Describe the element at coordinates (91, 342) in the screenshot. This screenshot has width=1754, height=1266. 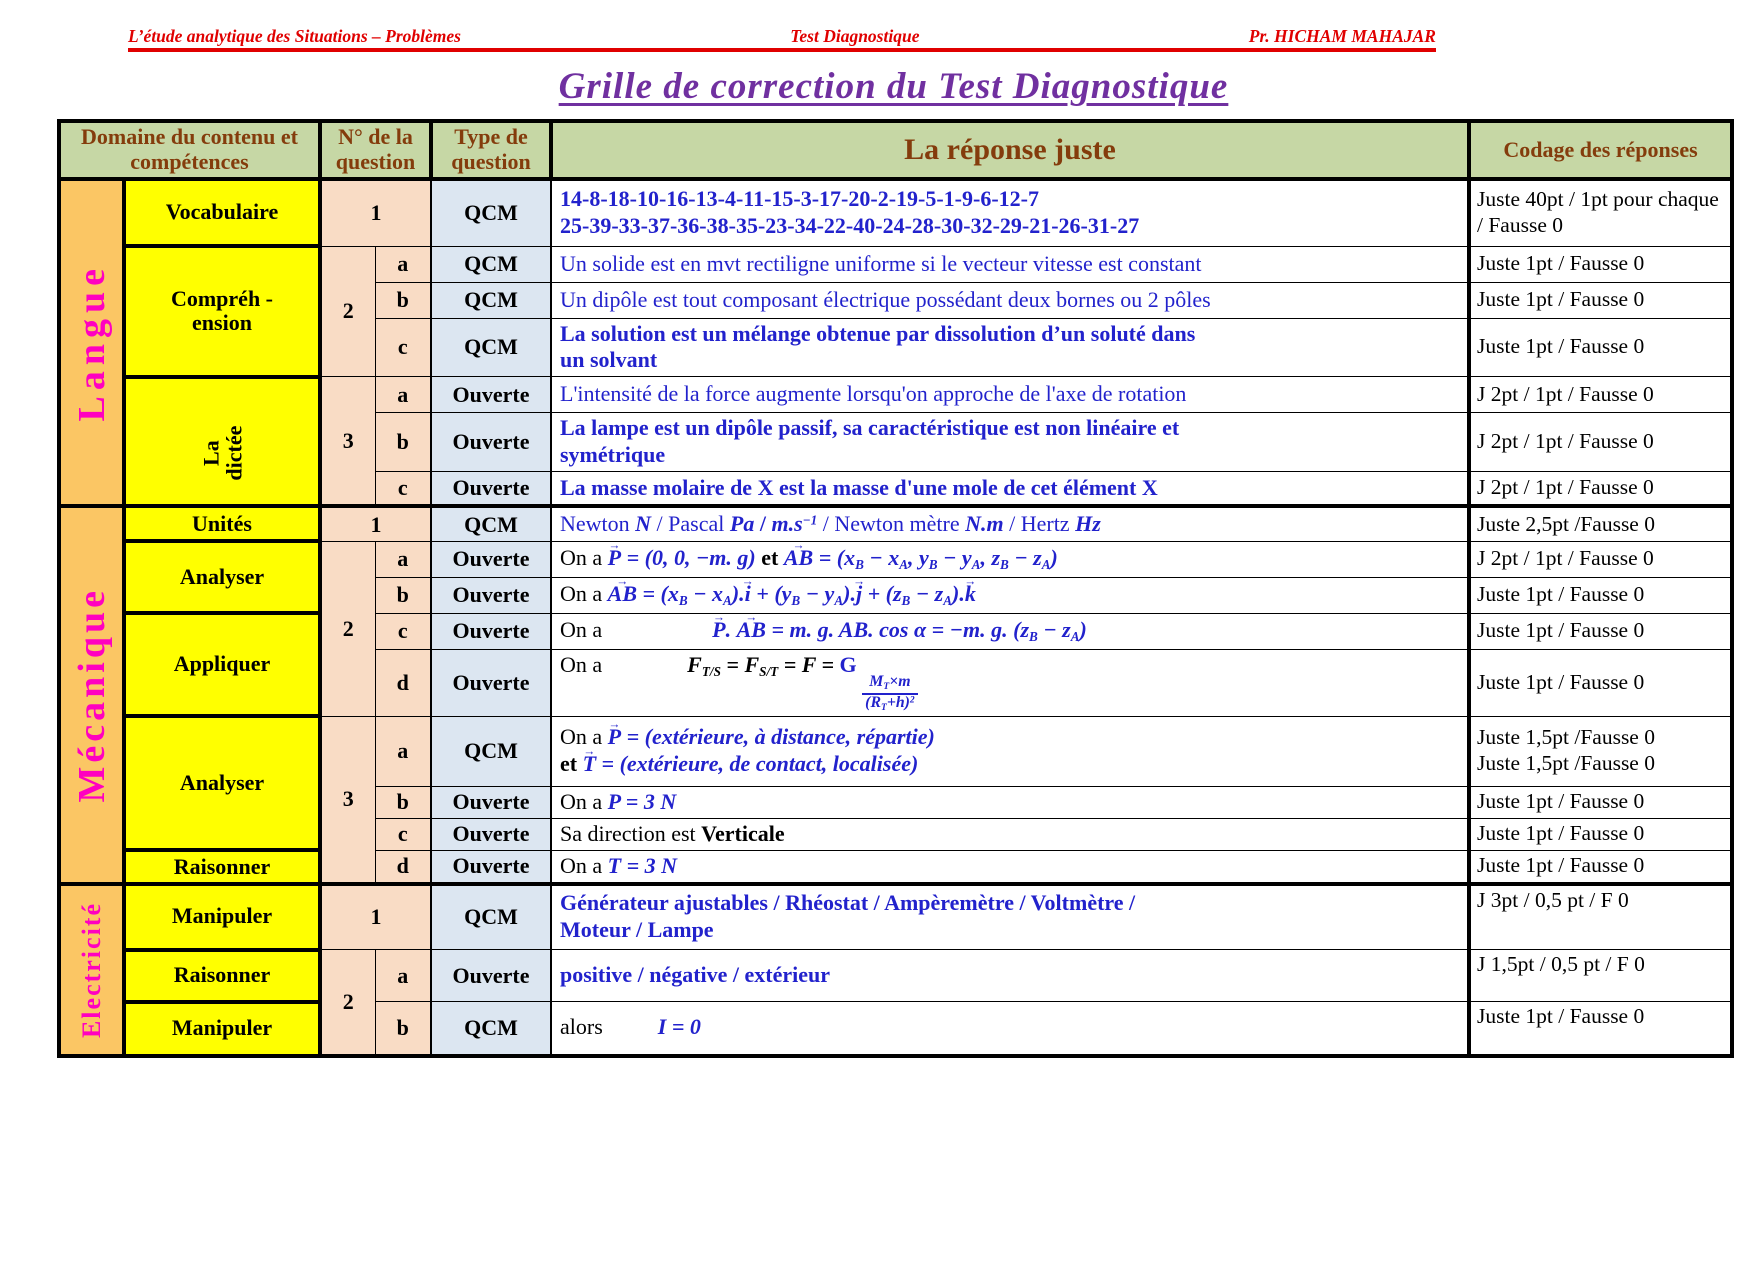
I see `domain-label: Langue` at that location.